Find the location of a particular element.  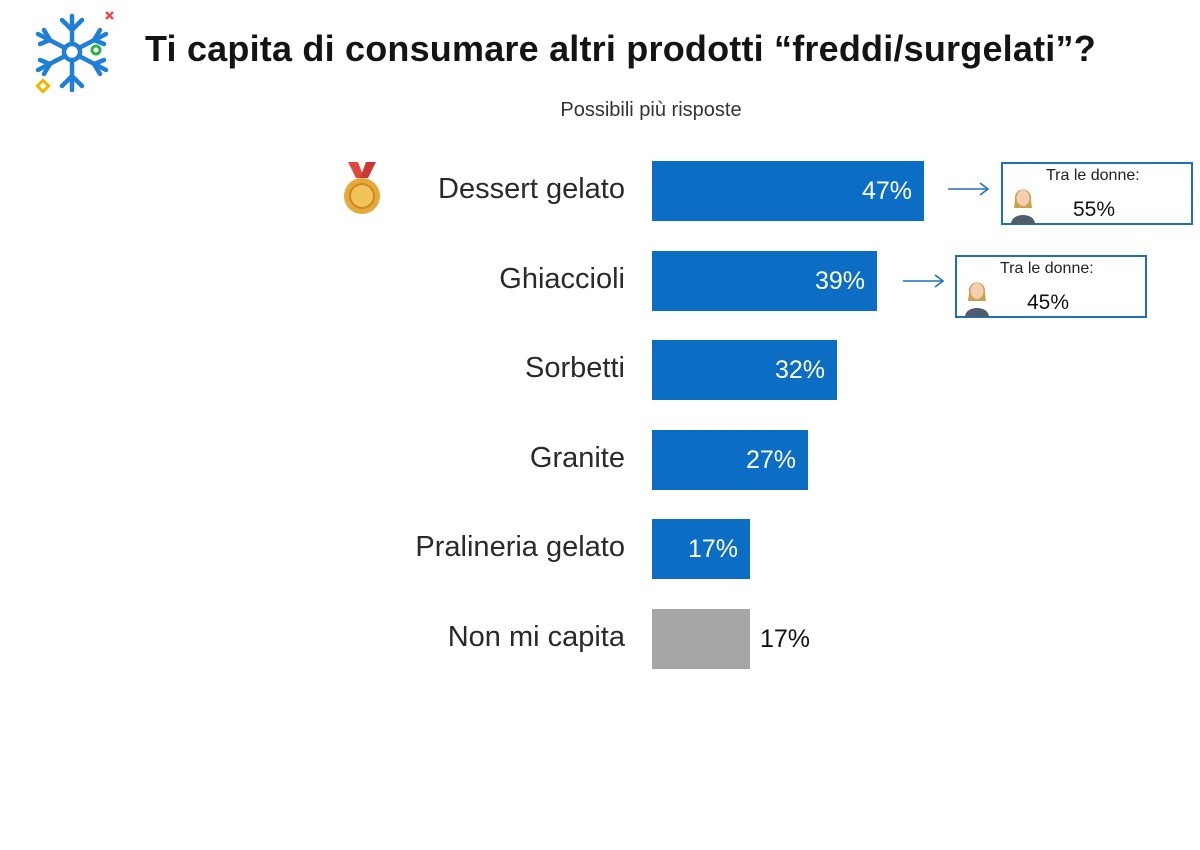

category-label: Ghiaccioli is located at coordinates (562, 279).